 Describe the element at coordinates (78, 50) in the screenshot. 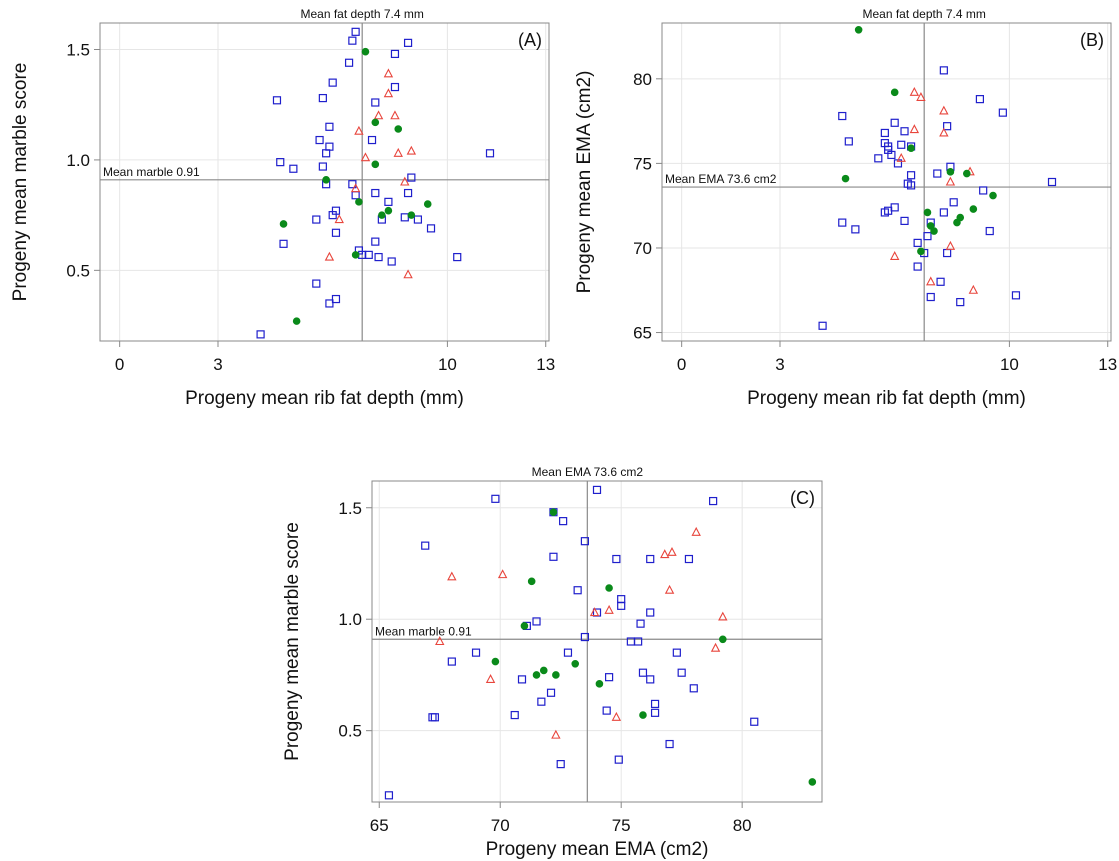

I see `y-tick-label: 1.5` at that location.